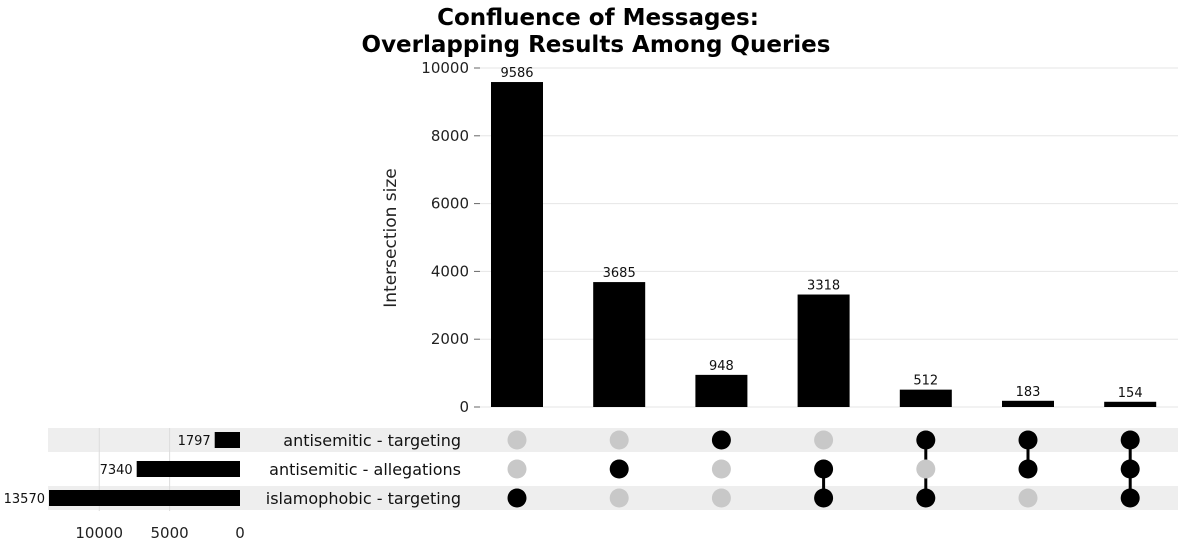  I want to click on y-axis: 0 2000 4000 6000 8000 10000, so click(450, 237).